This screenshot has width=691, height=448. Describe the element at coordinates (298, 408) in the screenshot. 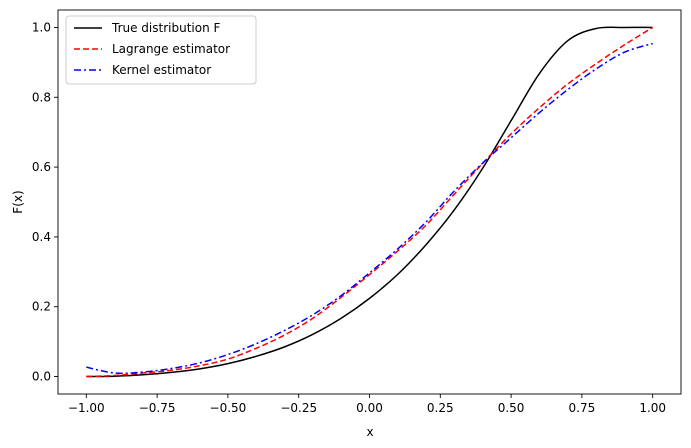

I see `x-tick-label: −0.25` at that location.